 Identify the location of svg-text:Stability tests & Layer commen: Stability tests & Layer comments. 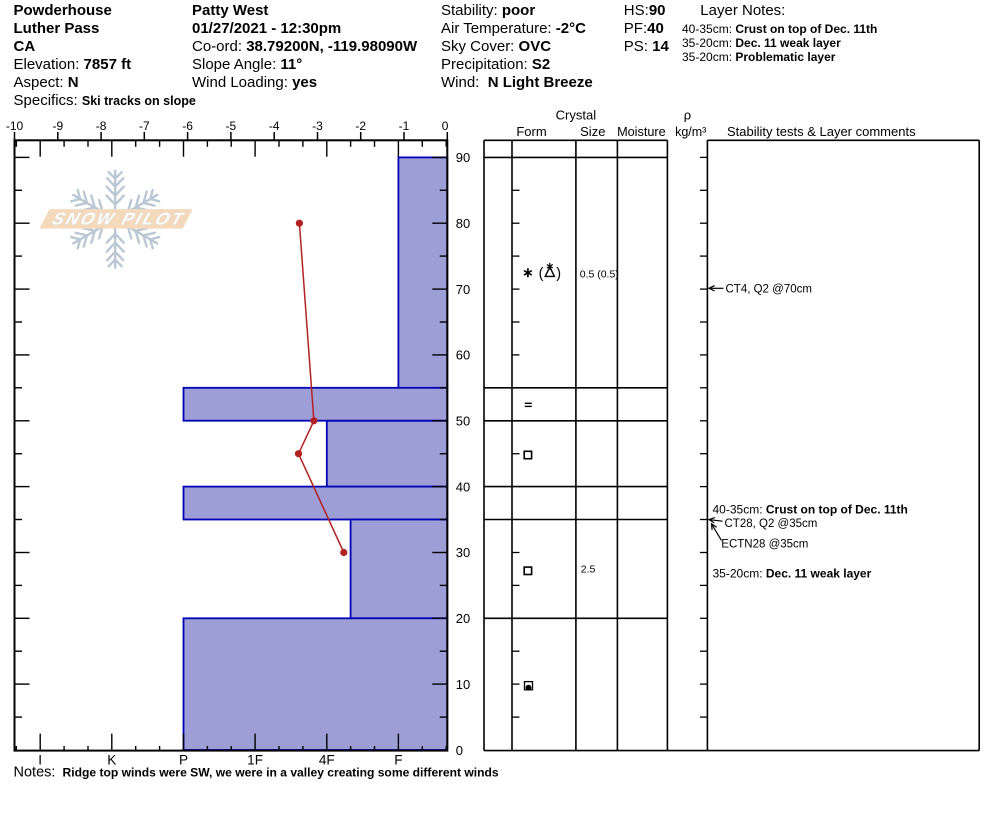
(821, 131).